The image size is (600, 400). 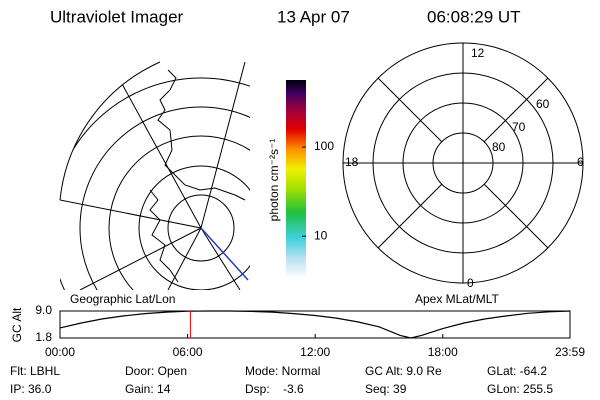 What do you see at coordinates (324, 146) in the screenshot?
I see `colorbar-tick-label: 100` at bounding box center [324, 146].